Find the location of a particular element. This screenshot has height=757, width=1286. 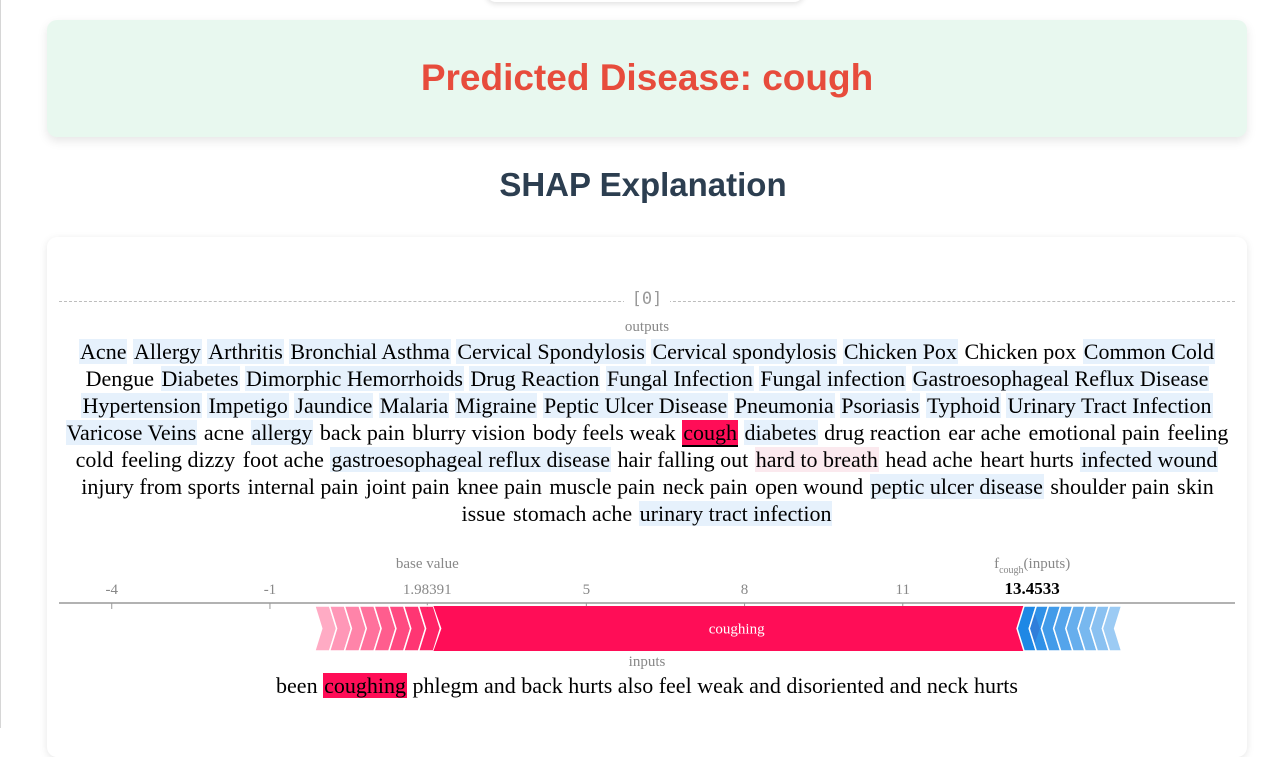

output-class-token: Acne is located at coordinates (103, 351).